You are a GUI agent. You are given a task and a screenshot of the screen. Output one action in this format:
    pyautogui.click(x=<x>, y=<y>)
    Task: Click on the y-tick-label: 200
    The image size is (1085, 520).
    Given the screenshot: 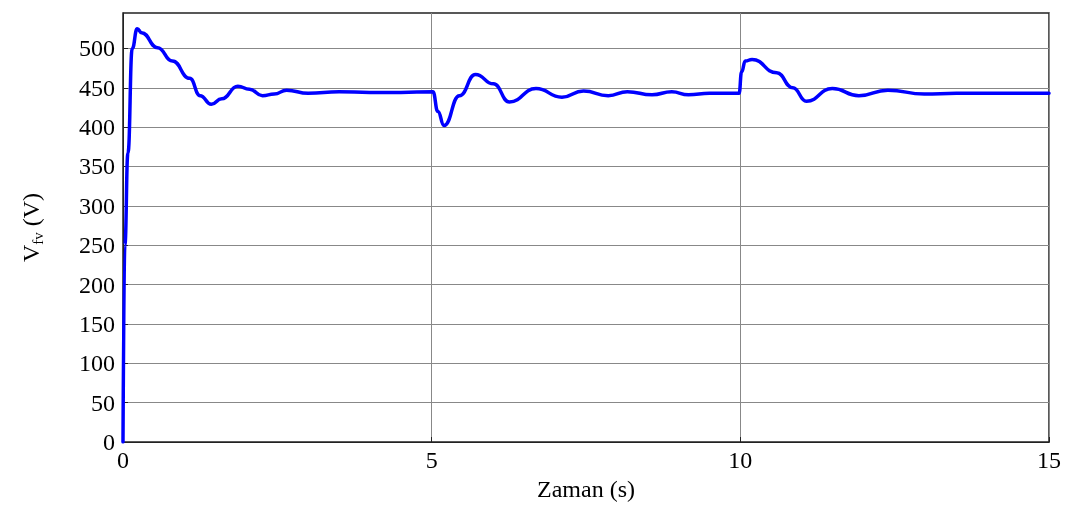 What is the action you would take?
    pyautogui.click(x=97, y=284)
    